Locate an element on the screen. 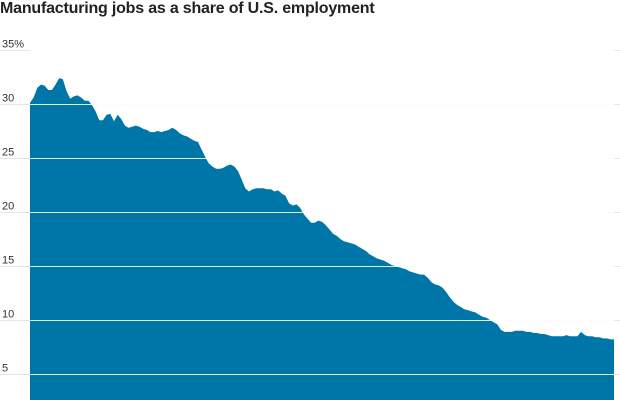 The width and height of the screenshot is (620, 400). y-tick-label-5: 5 is located at coordinates (5, 369).